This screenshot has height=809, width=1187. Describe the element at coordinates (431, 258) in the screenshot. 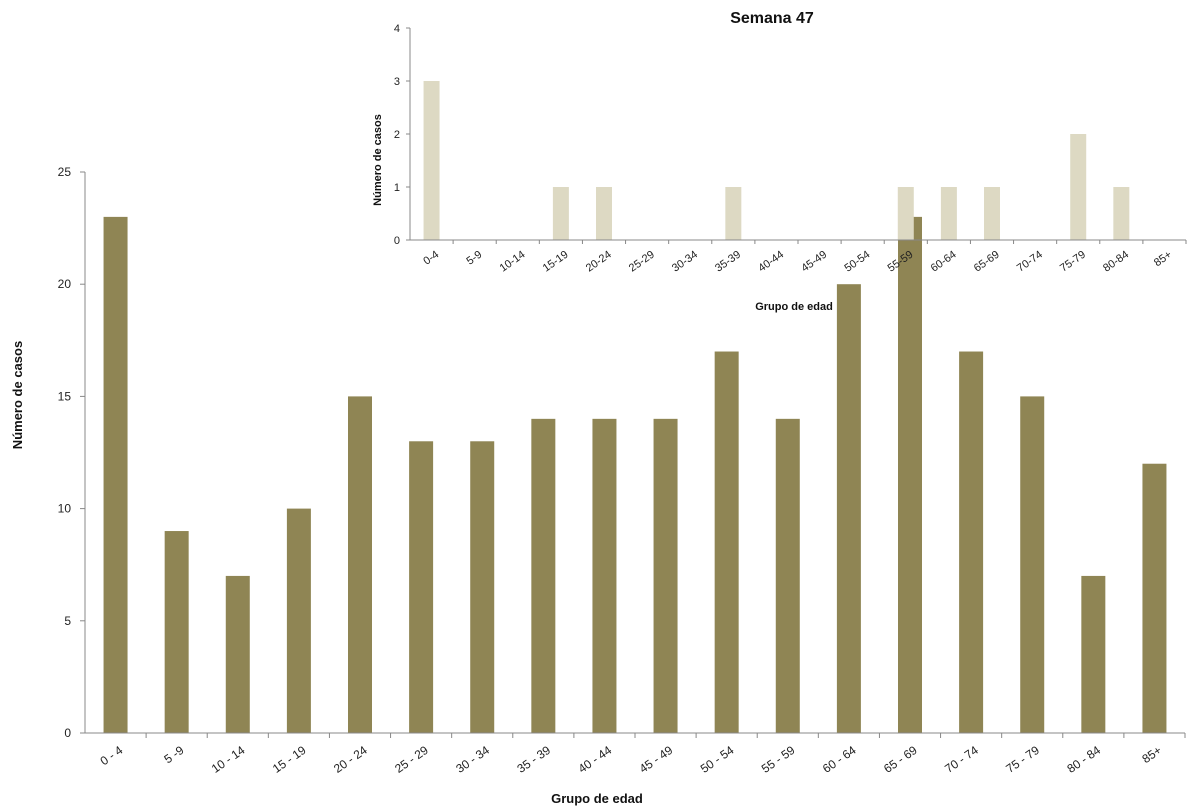

I see `inset-x-tick-label: 0-4` at that location.